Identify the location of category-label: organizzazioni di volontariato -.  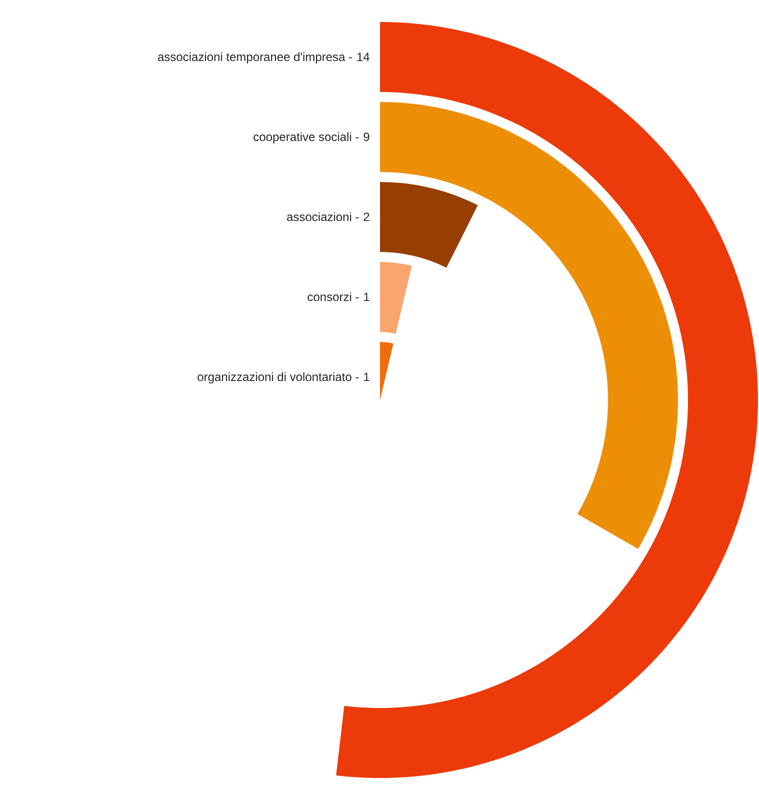
(278, 378).